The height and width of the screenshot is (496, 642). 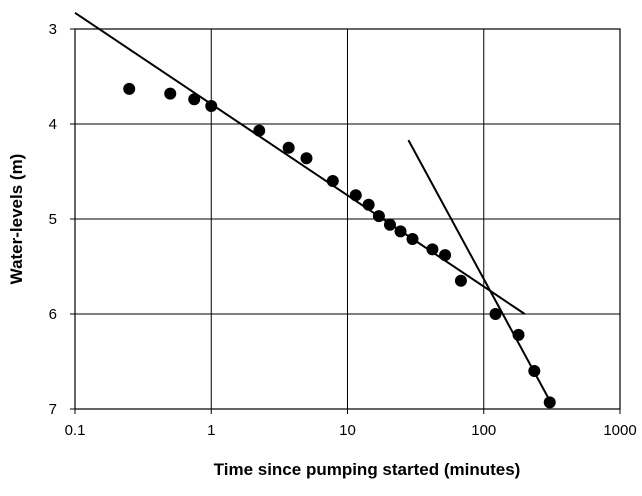 I want to click on y-axis-ticks: 3 4 5 6 7, so click(x=62, y=219).